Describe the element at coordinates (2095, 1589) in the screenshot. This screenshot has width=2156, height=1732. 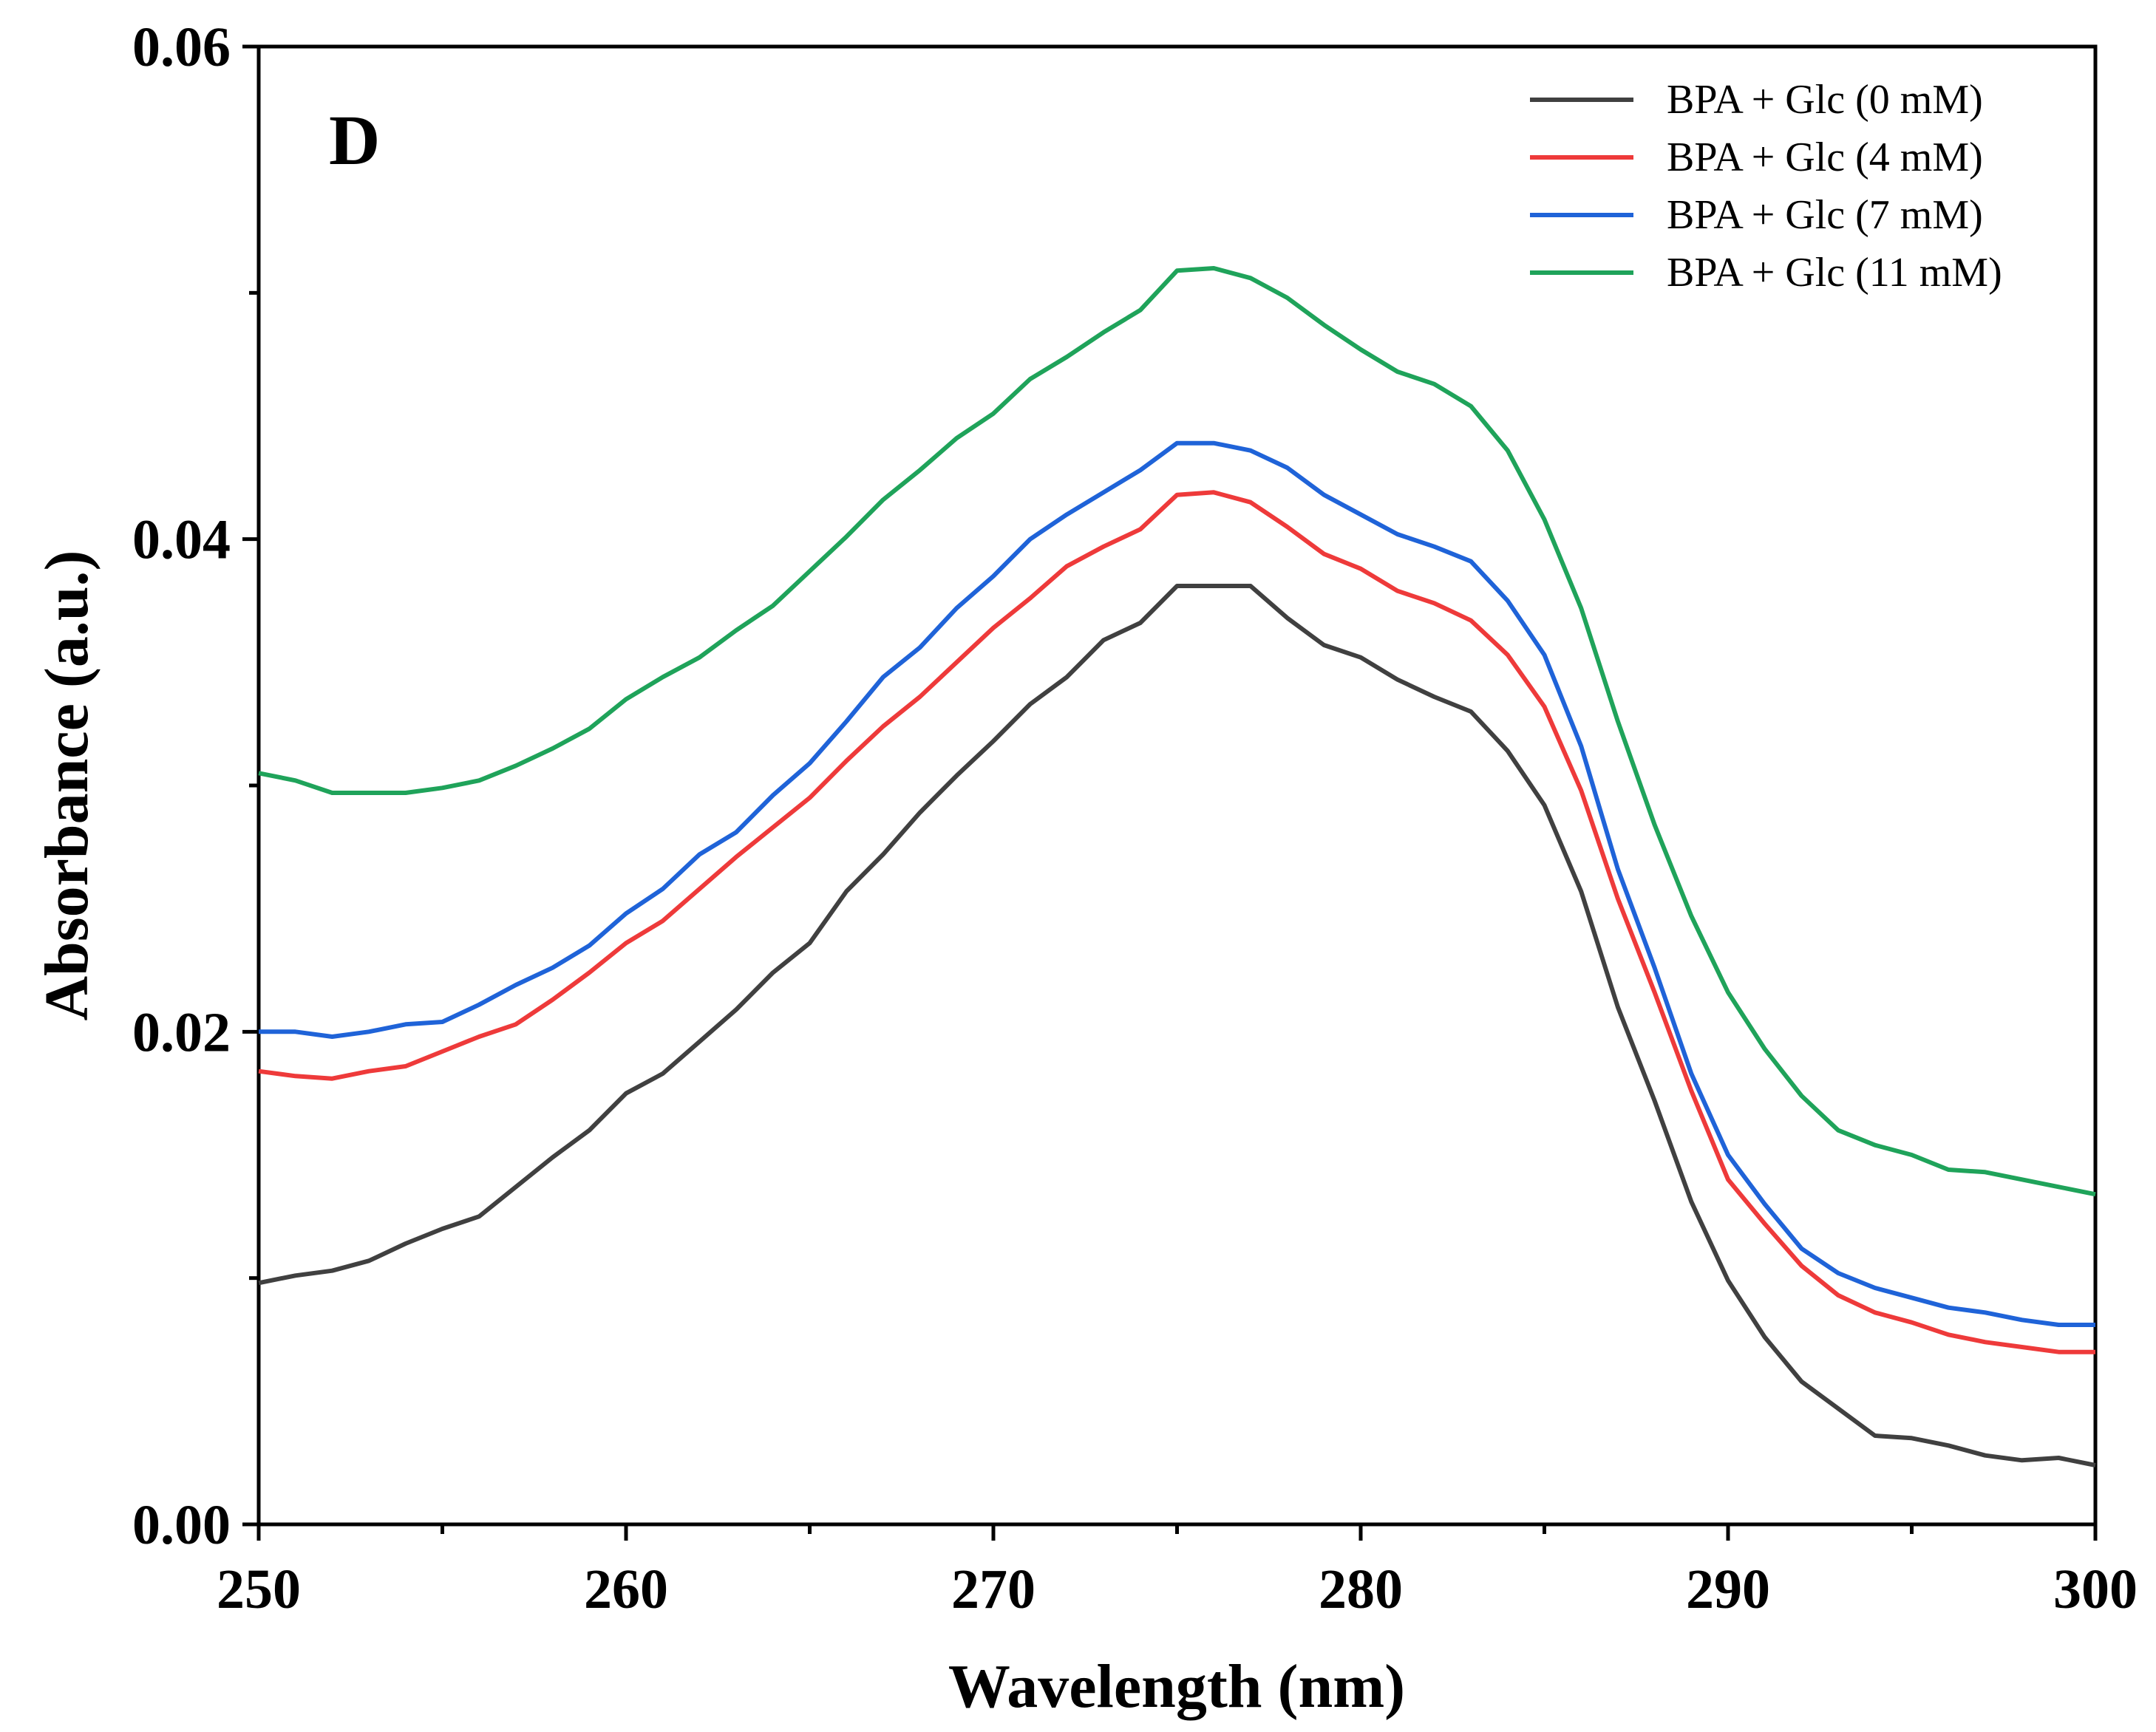
I see `x-tick-label: 300` at that location.